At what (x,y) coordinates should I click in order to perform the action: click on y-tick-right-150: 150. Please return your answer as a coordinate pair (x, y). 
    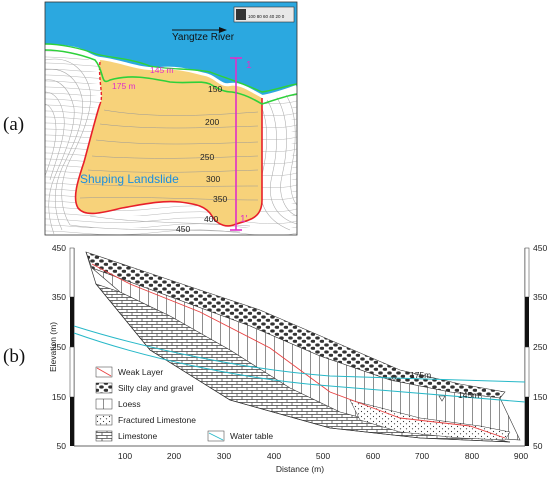
    Looking at the image, I should click on (540, 397).